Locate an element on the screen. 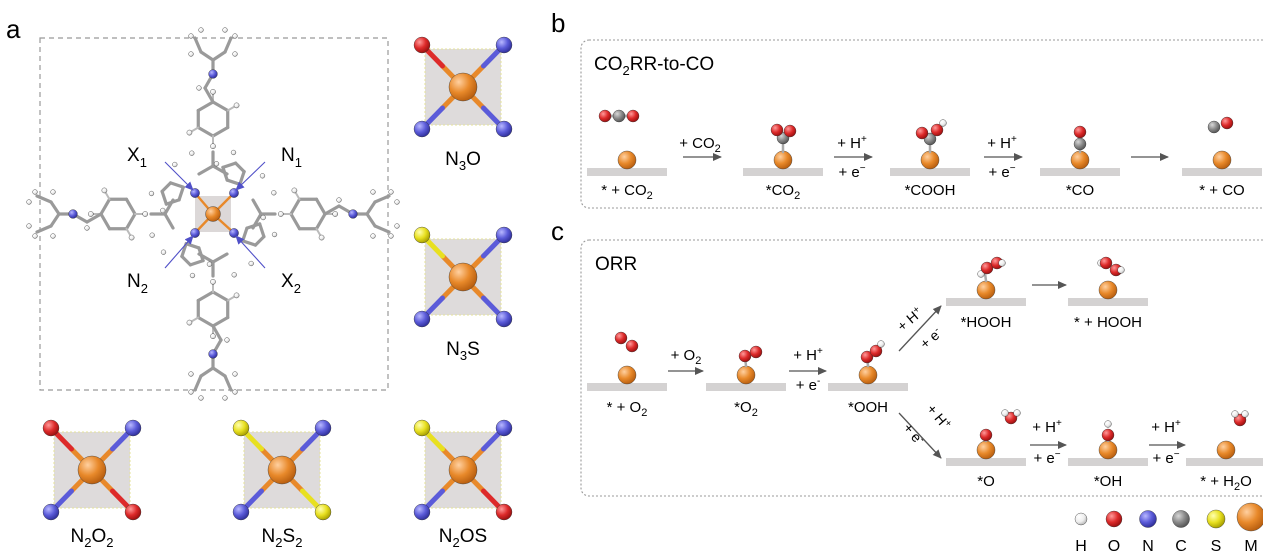  orr-state-7: *OH is located at coordinates (1108, 481).